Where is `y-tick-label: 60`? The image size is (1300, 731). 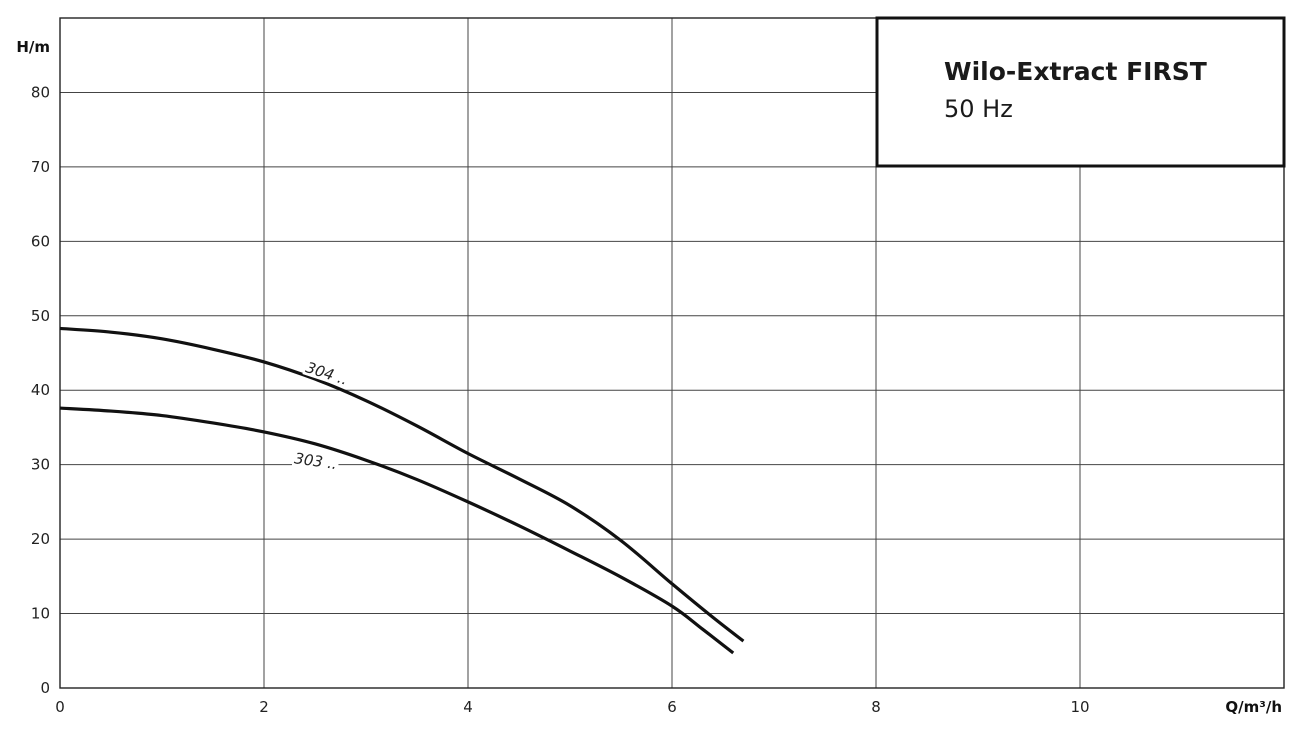 y-tick-label: 60 is located at coordinates (40, 241).